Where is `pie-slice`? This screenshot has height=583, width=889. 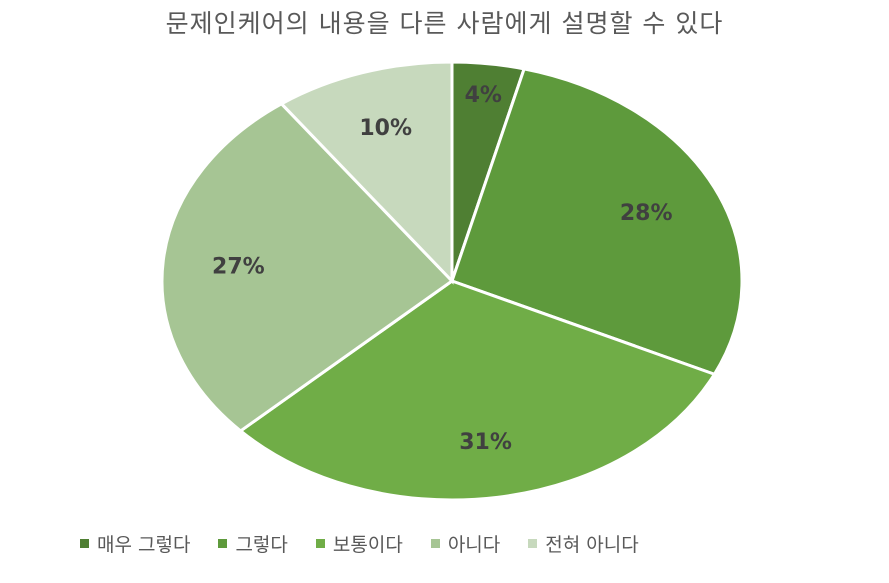 pie-slice is located at coordinates (366, 172).